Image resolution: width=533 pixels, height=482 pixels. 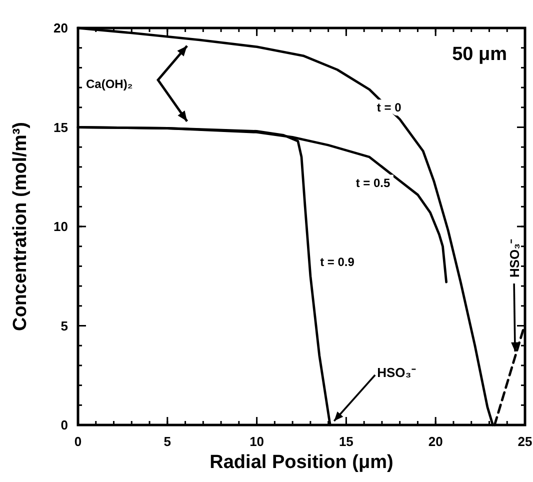 I want to click on x-tick-label: 20, so click(x=435, y=441).